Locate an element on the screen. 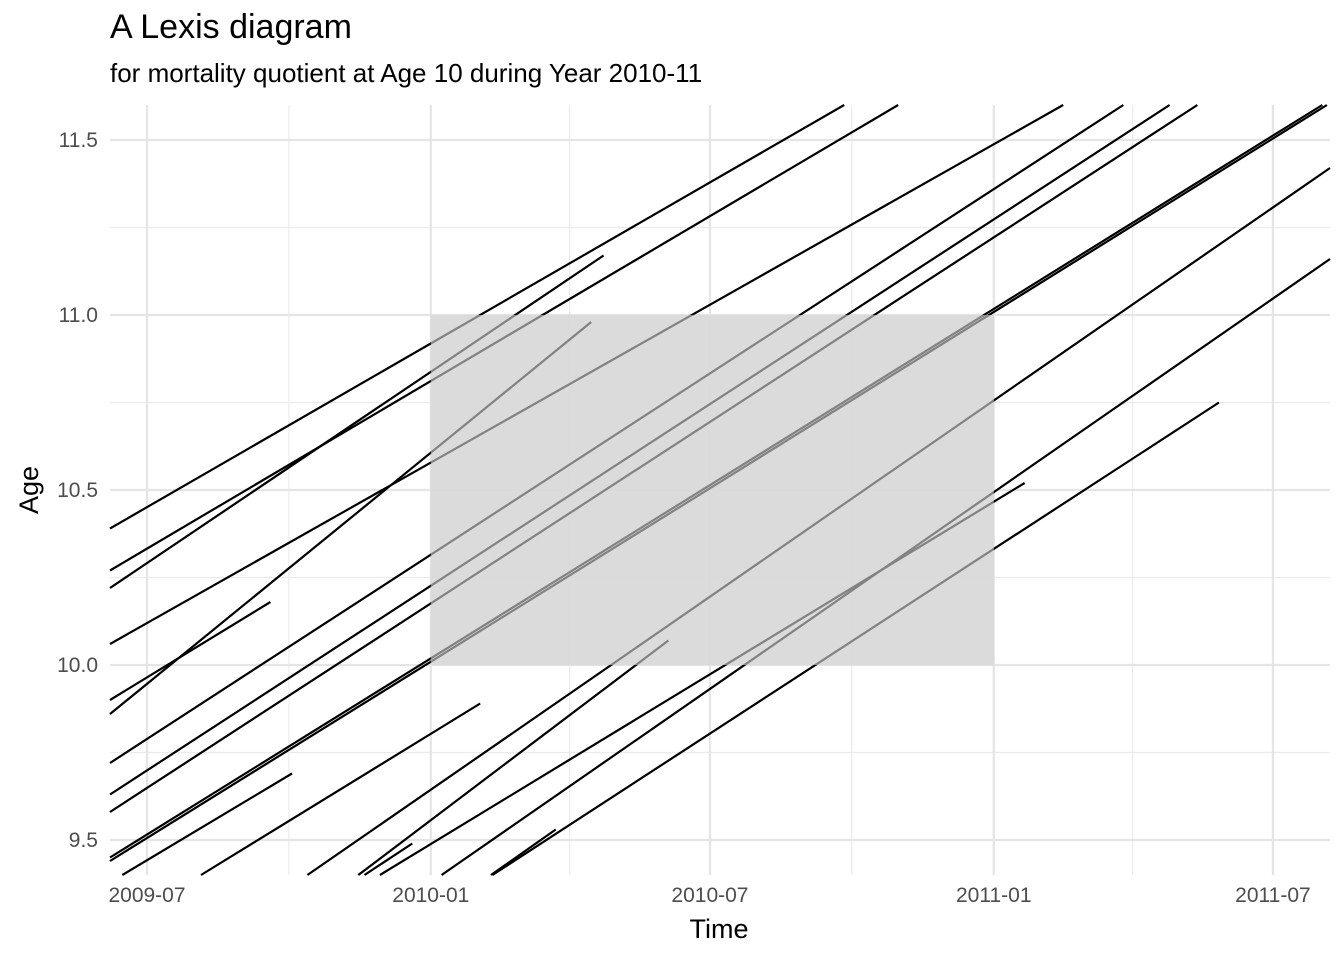  y-tick-label: 10.5 is located at coordinates (77, 490).